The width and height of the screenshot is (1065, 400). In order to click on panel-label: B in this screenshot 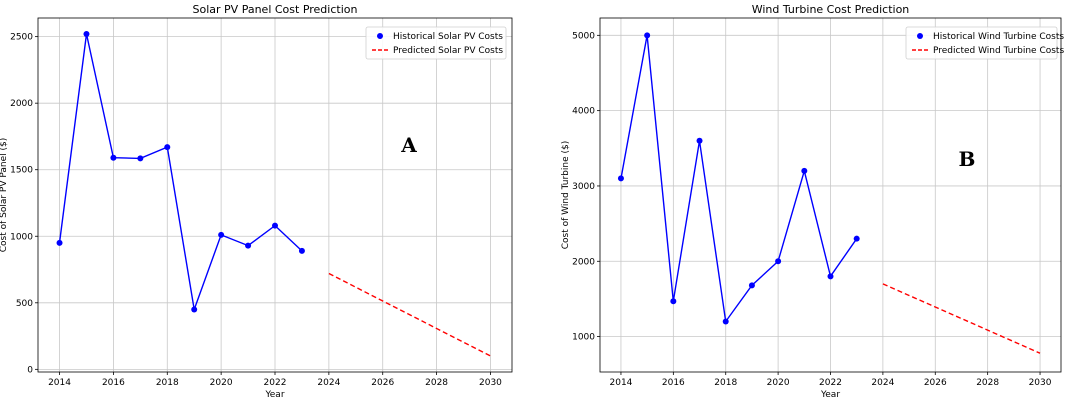, I will do `click(967, 159)`.